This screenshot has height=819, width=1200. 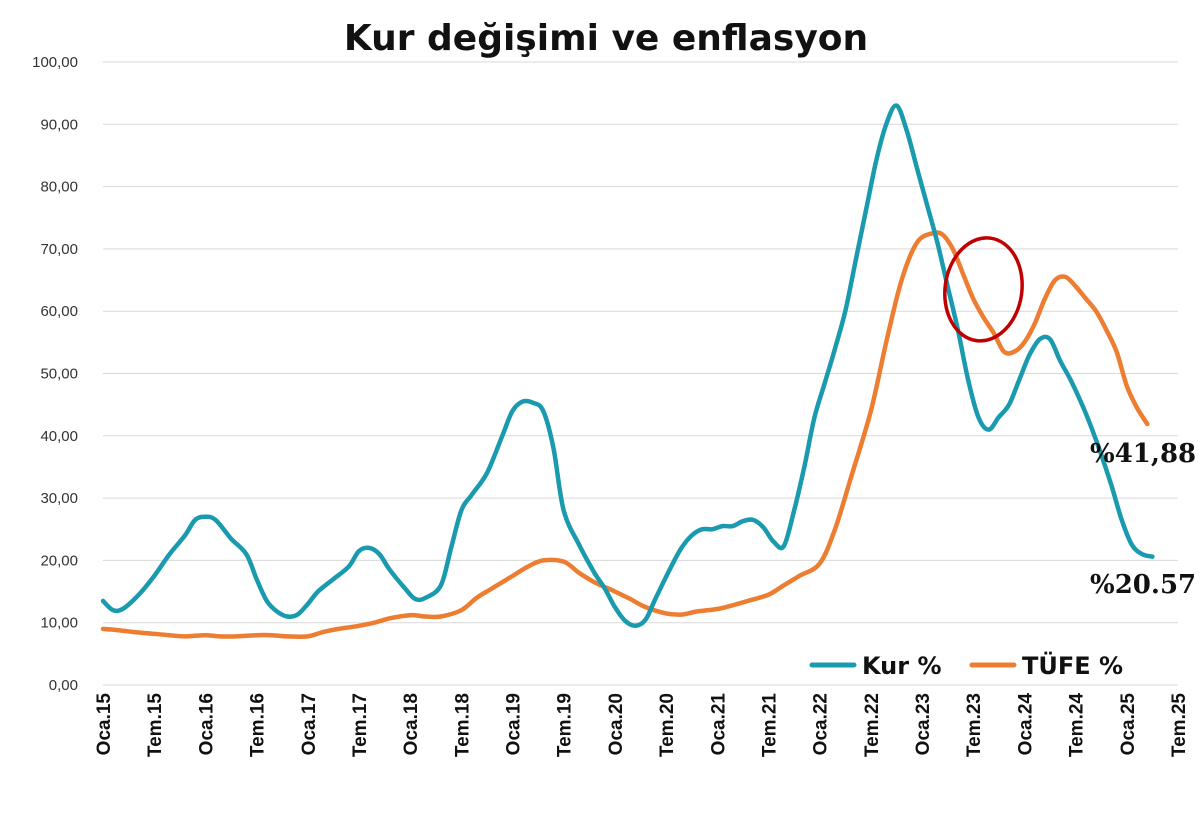 What do you see at coordinates (821, 724) in the screenshot?
I see `x-tick-label: Oca.22` at bounding box center [821, 724].